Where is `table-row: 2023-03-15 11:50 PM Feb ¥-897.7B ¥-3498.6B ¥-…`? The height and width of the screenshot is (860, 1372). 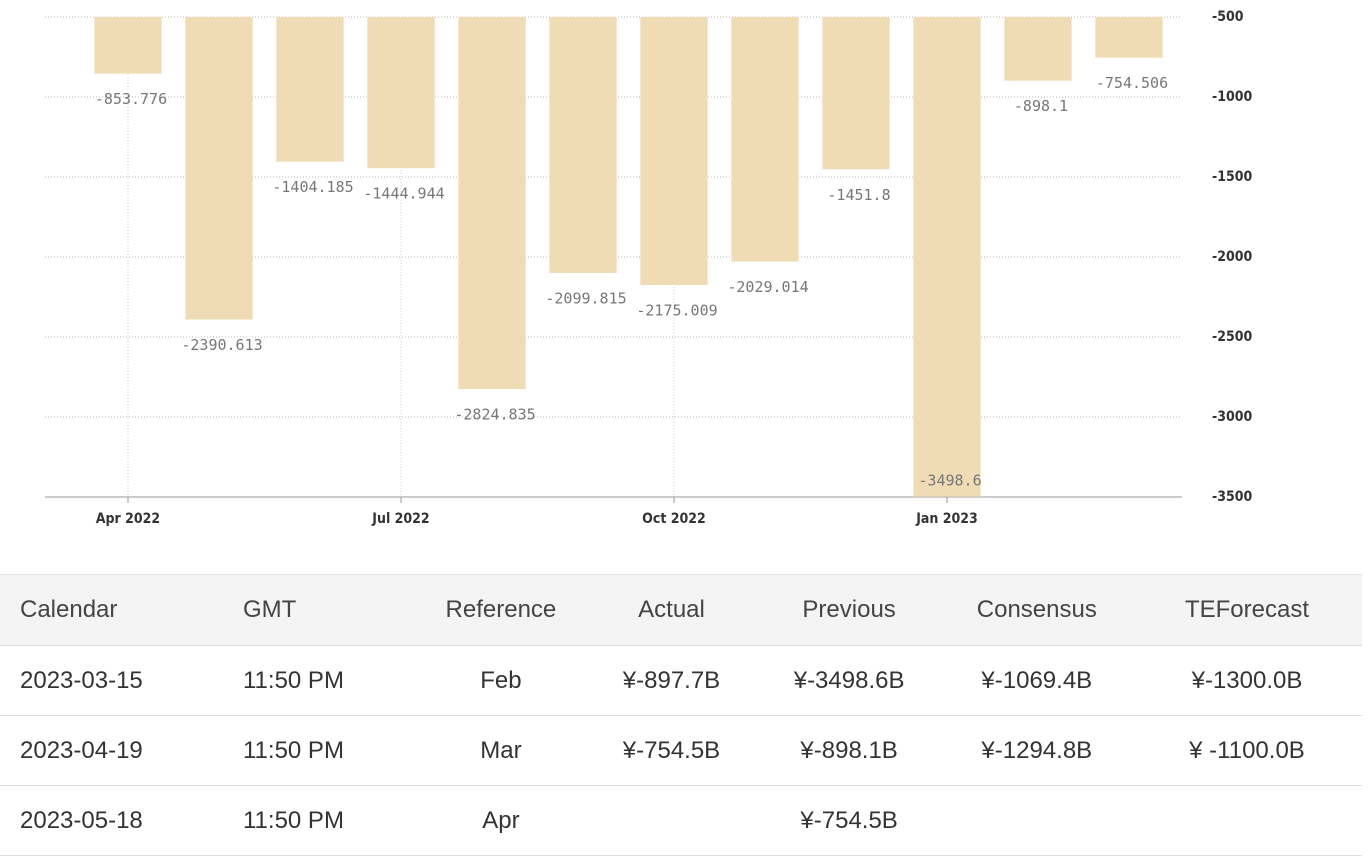 table-row: 2023-03-15 11:50 PM Feb ¥-897.7B ¥-3498.6B ¥-… is located at coordinates (681, 680).